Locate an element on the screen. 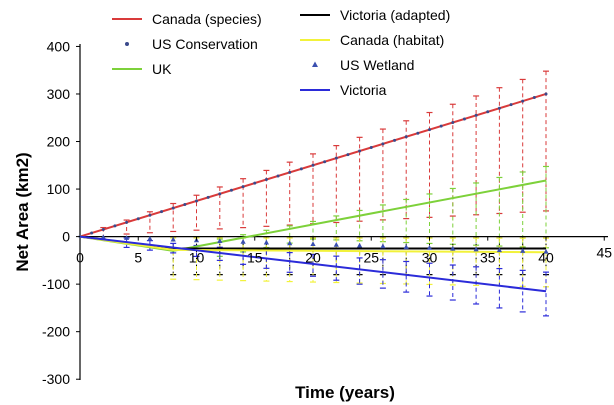  x-tick-label: 5 is located at coordinates (138, 258).